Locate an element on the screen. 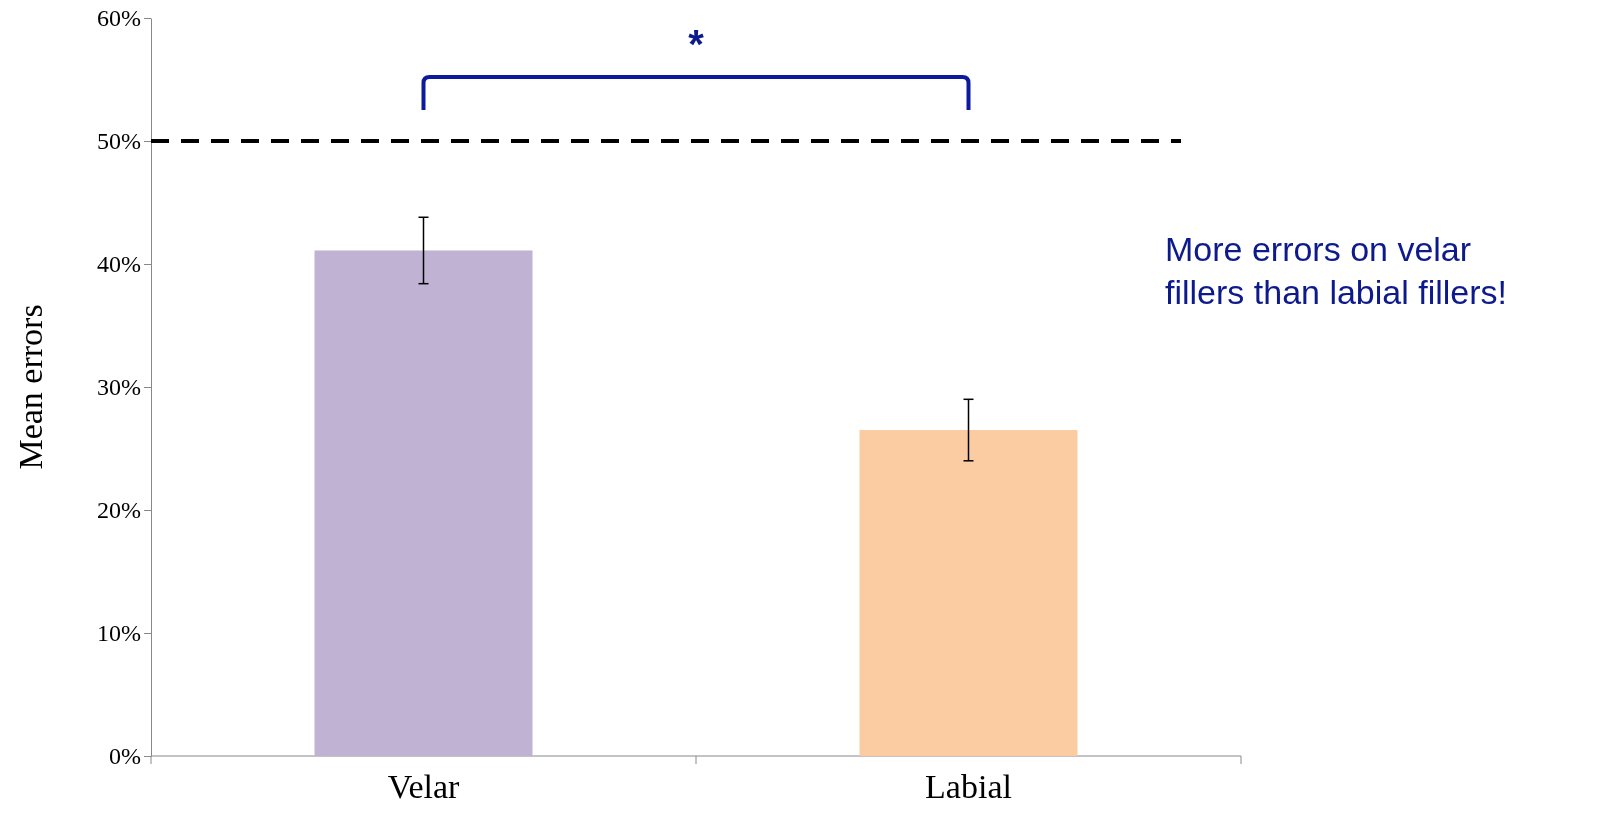 The height and width of the screenshot is (822, 1610). y-tick-label: 60% is located at coordinates (119, 18).